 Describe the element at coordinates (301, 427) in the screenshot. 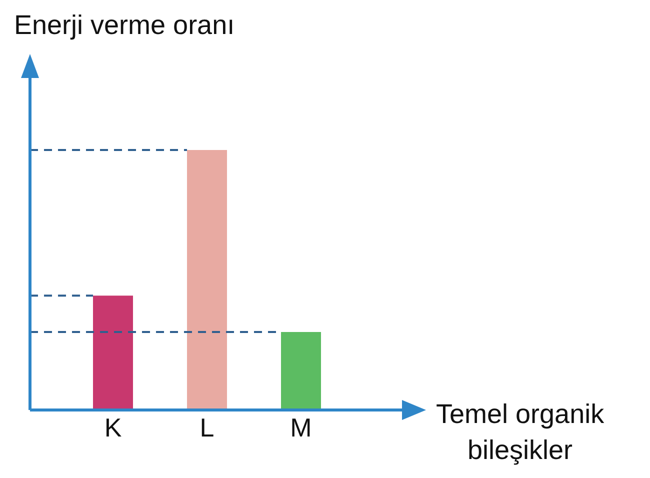

I see `x-tick-label: M` at that location.